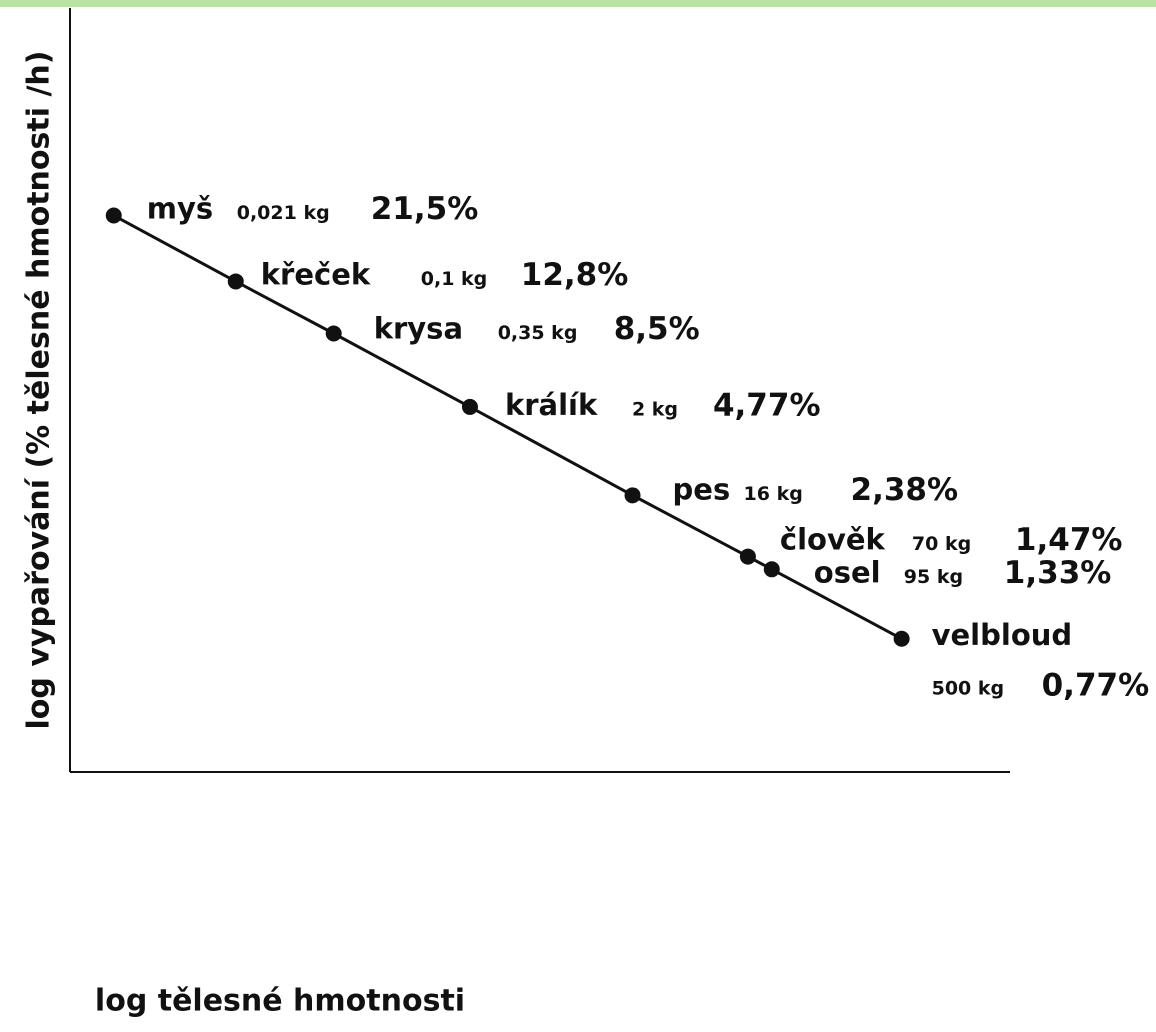  I want to click on mass-label: 70 kg, so click(941, 544).